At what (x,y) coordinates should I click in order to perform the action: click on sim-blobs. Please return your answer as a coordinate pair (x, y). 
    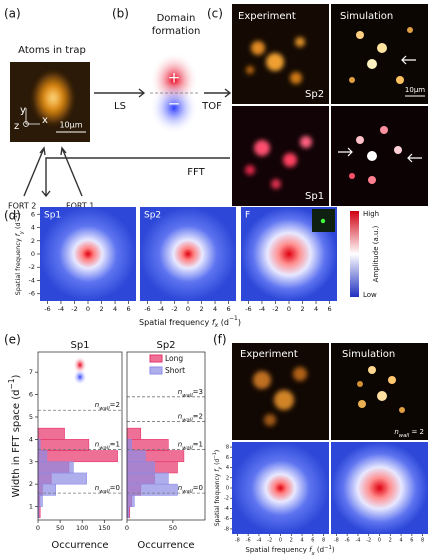
    Looking at the image, I should click on (381, 105).